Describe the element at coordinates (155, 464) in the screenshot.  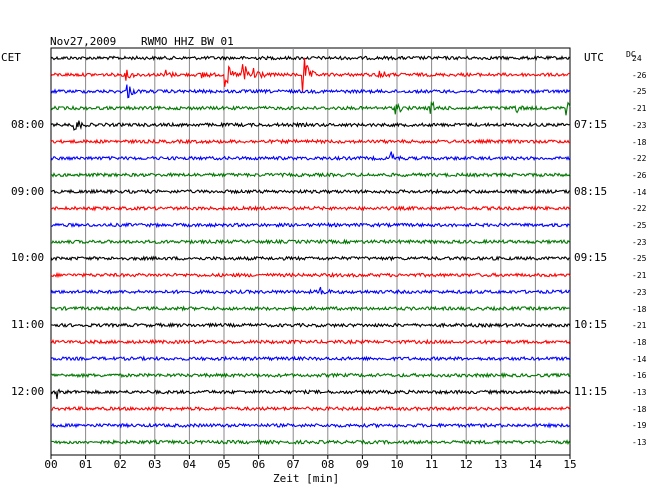
I see `x-tick-label: 03` at that location.